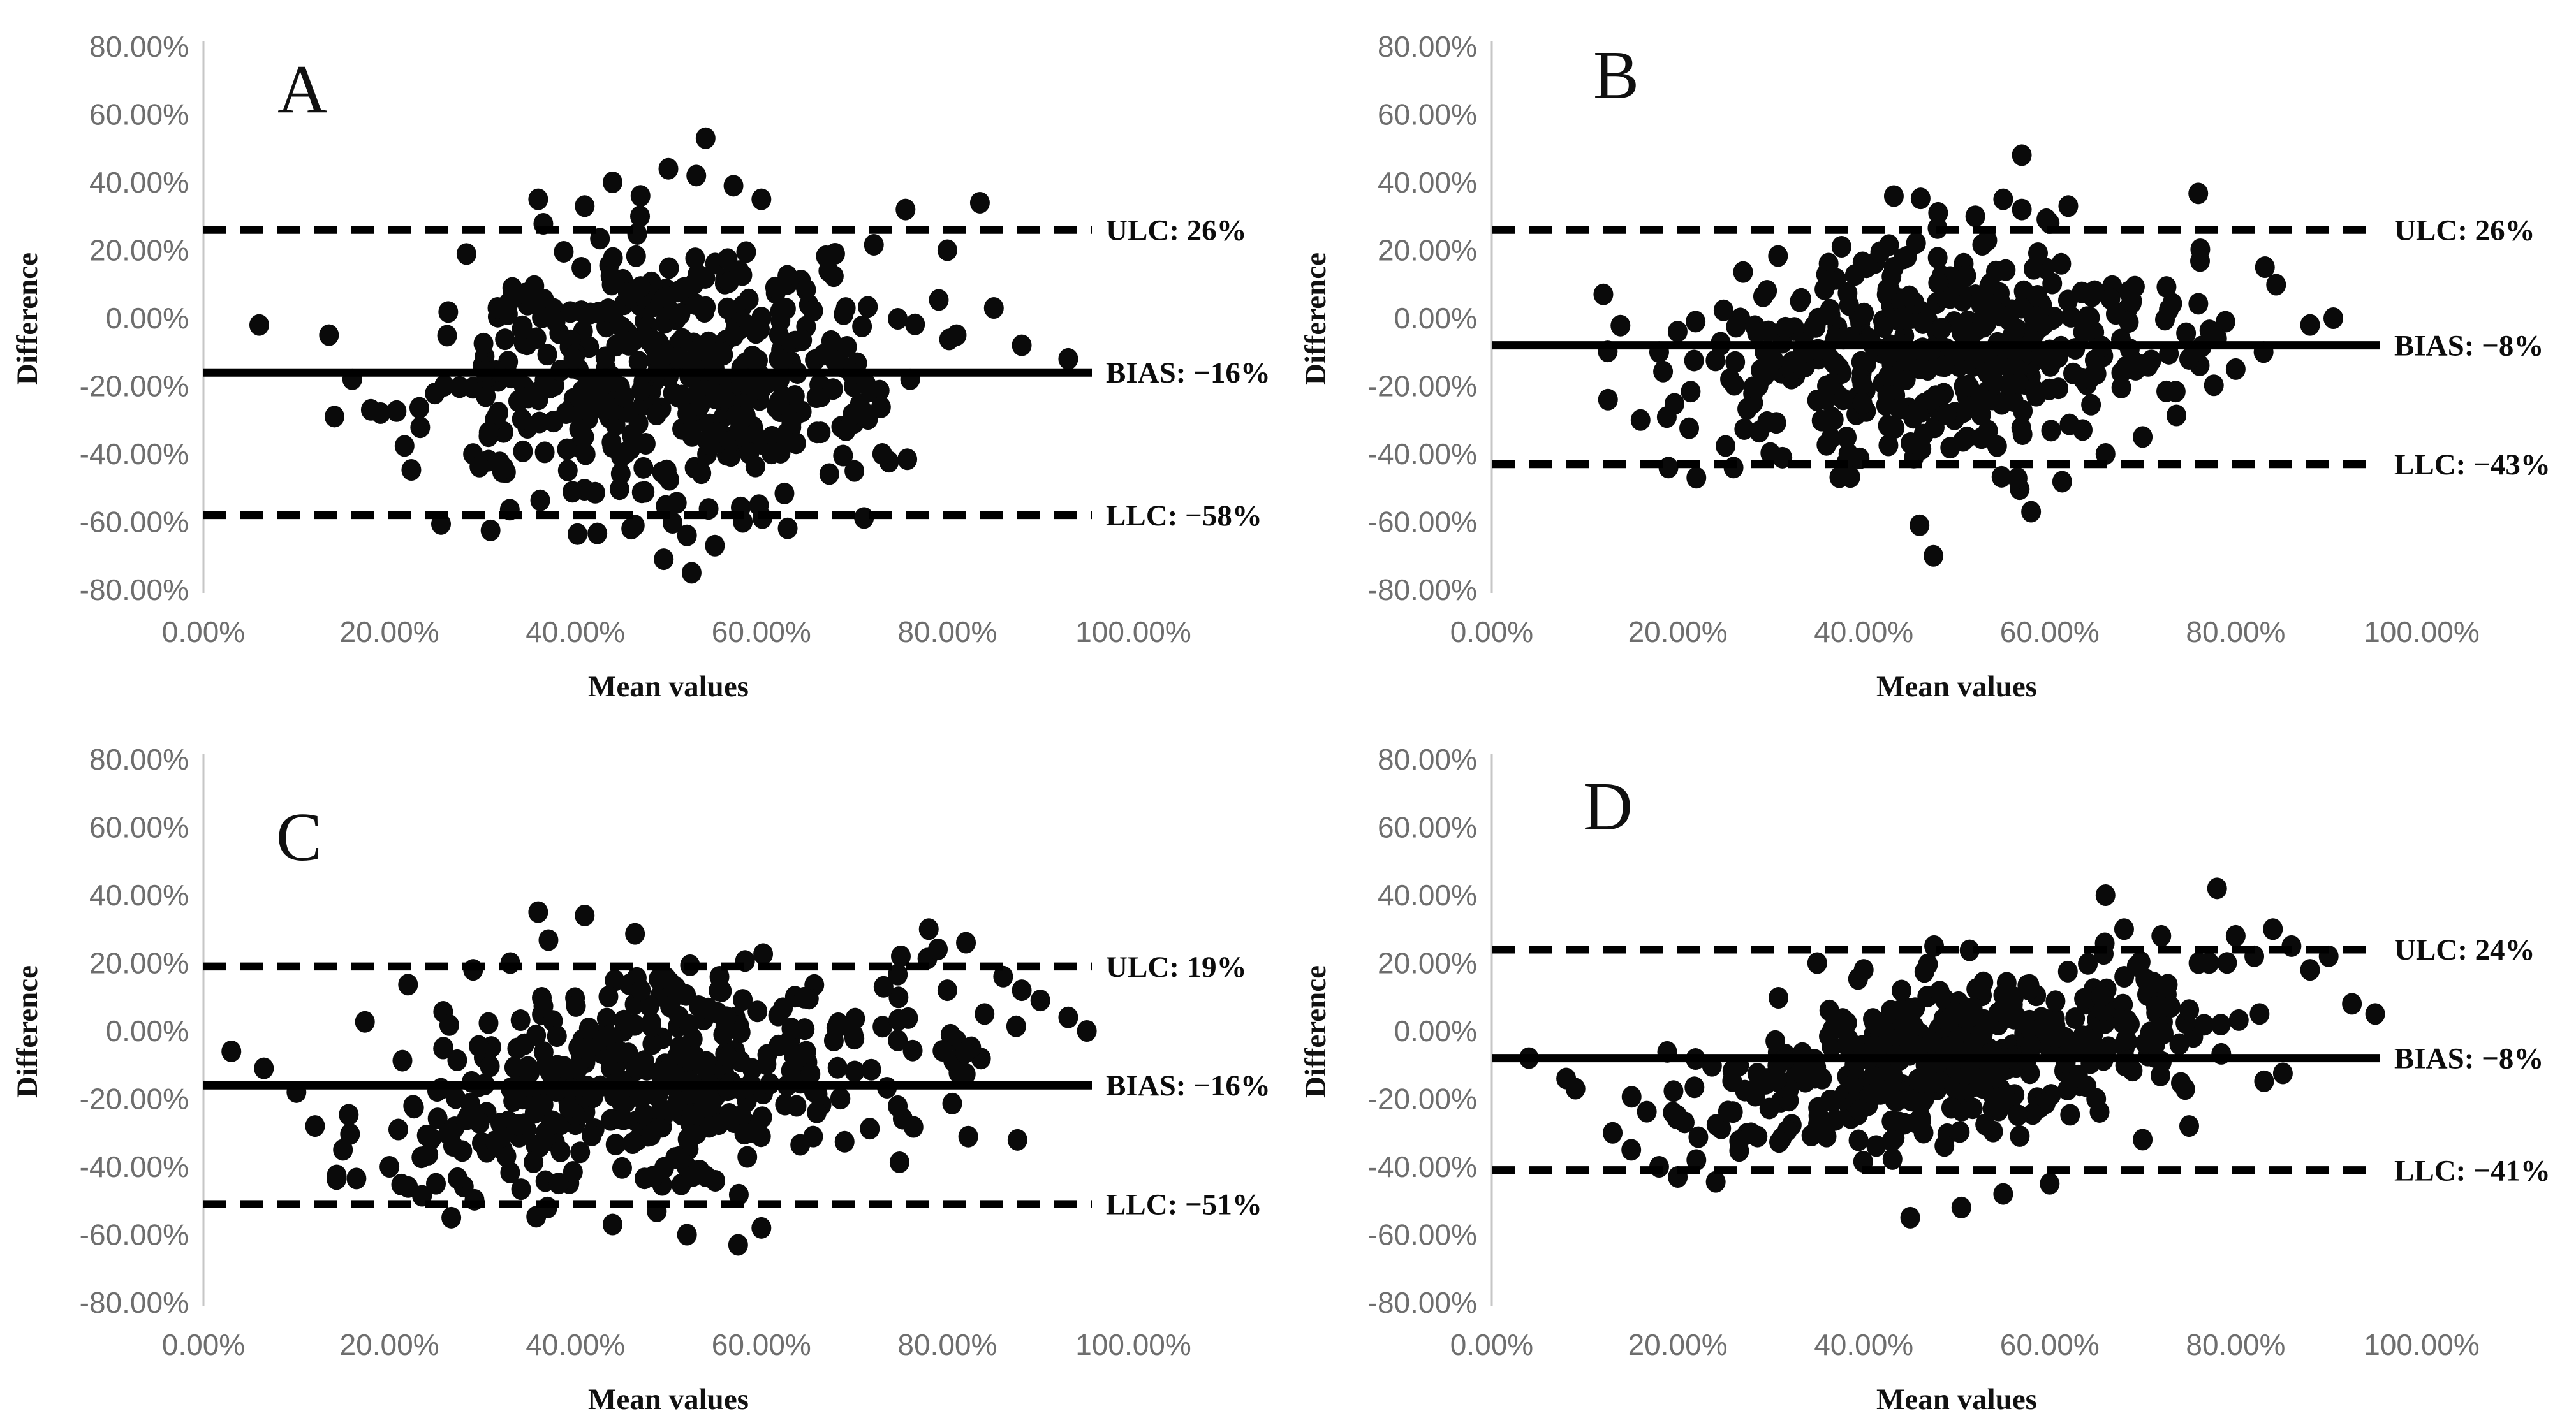 This screenshot has width=2576, height=1425. I want to click on x-tick-label: 80.00%, so click(947, 1344).